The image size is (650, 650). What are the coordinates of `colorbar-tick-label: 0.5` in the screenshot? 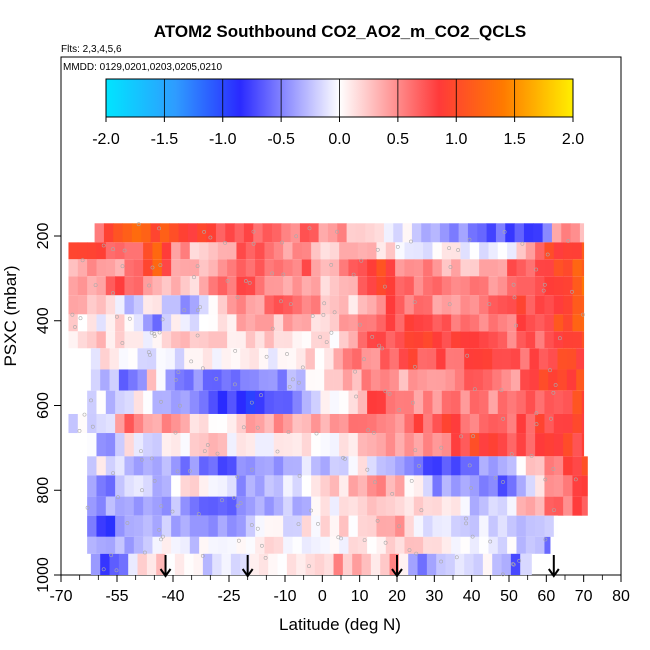 It's located at (398, 139).